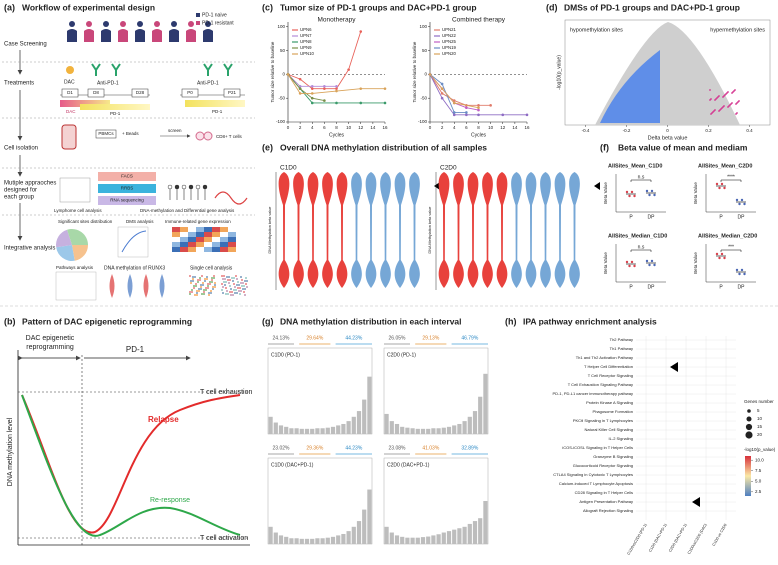 This screenshot has width=778, height=565. What do you see at coordinates (759, 459) in the screenshot?
I see `label: 10.0` at bounding box center [759, 459].